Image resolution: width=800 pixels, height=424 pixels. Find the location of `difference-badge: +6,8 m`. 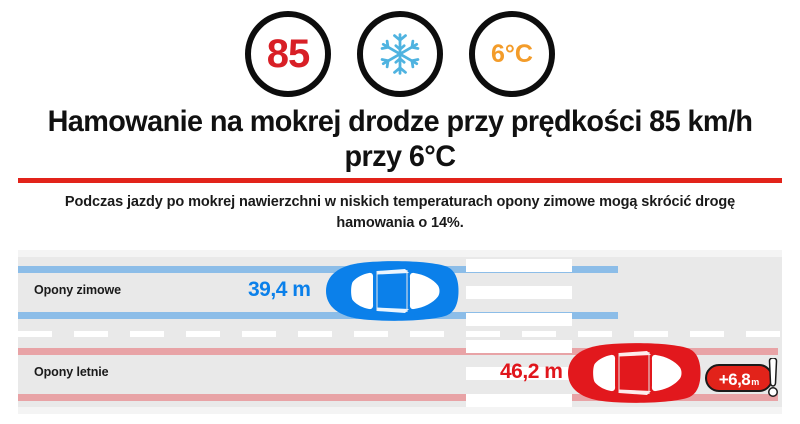

difference-badge: +6,8 m is located at coordinates (743, 378).